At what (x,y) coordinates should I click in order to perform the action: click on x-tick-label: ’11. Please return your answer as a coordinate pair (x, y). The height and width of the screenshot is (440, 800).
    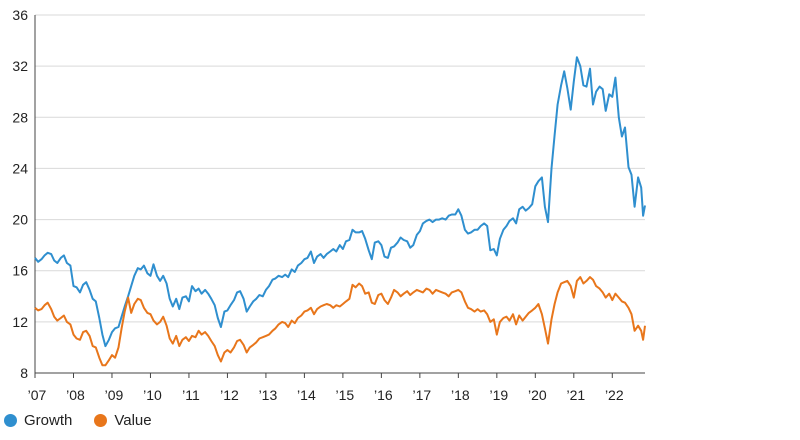
    Looking at the image, I should click on (191, 395).